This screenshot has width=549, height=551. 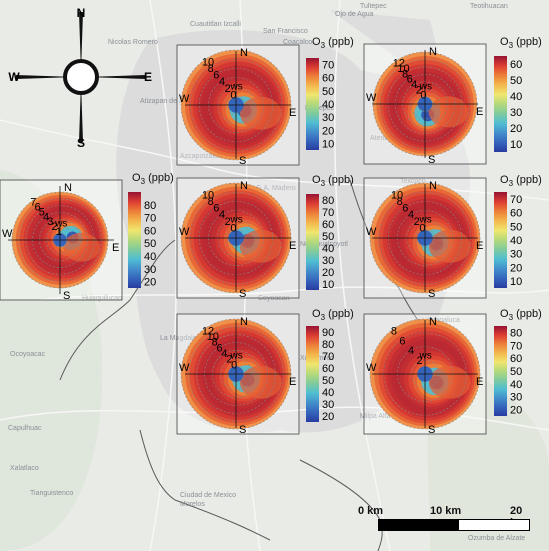 What do you see at coordinates (297, 42) in the screenshot?
I see `place-label: Coacalco` at bounding box center [297, 42].